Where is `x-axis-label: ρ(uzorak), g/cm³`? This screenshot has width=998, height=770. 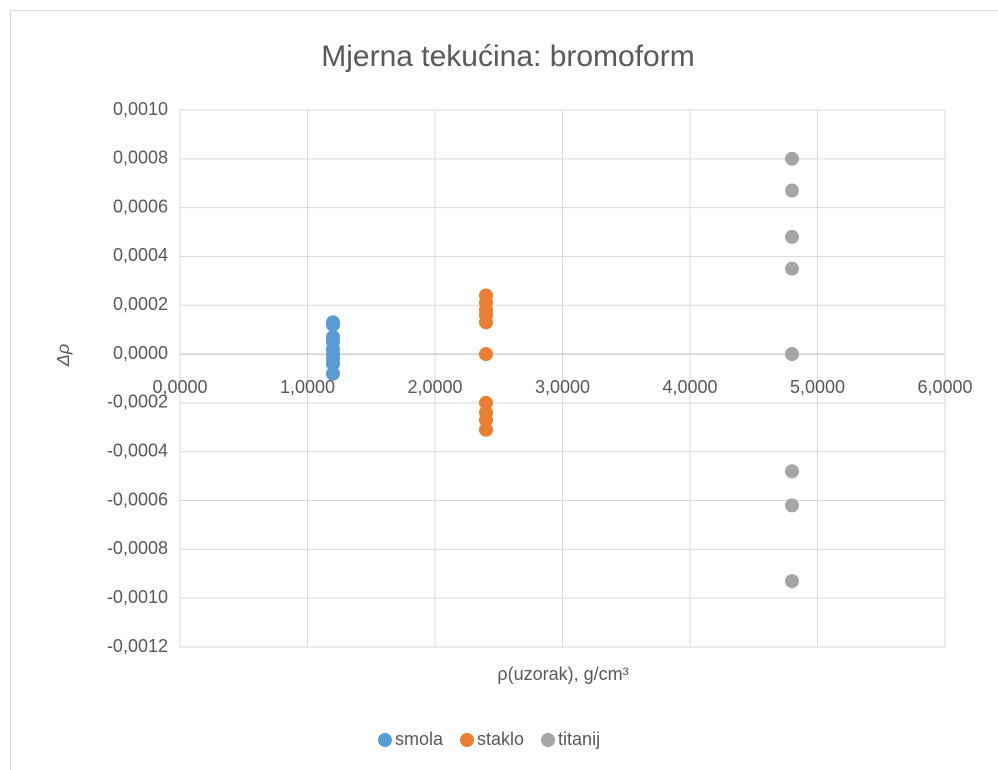
x-axis-label: ρ(uzorak), g/cm³ is located at coordinates (562, 674).